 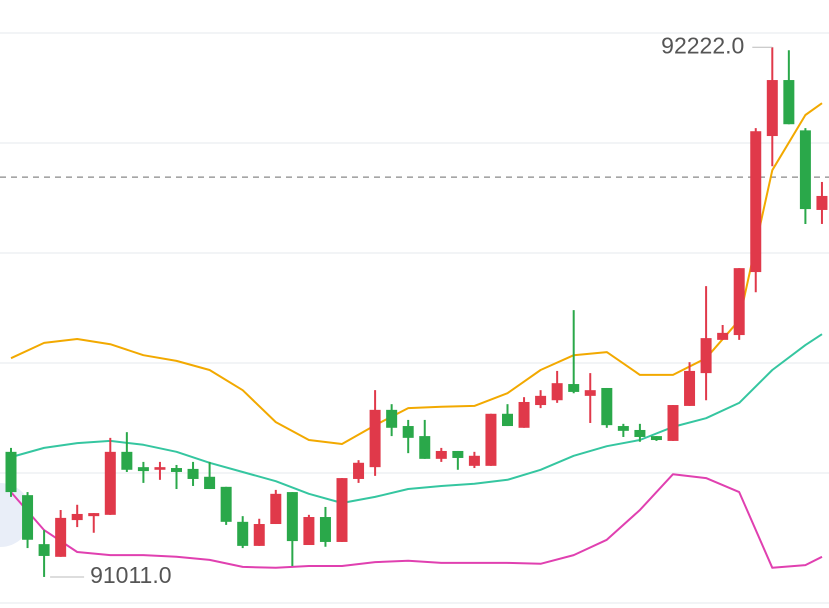 I want to click on annotation-label: 91011.0, so click(x=130, y=575).